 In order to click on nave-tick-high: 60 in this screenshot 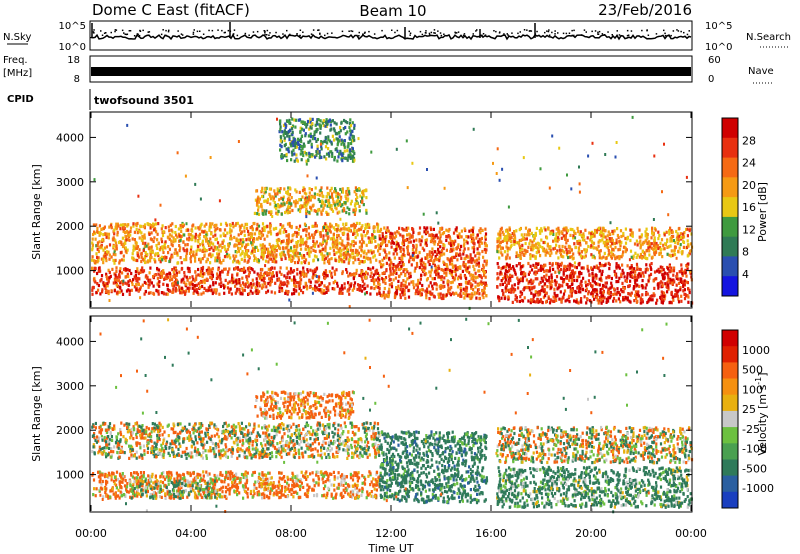, I will do `click(714, 60)`.